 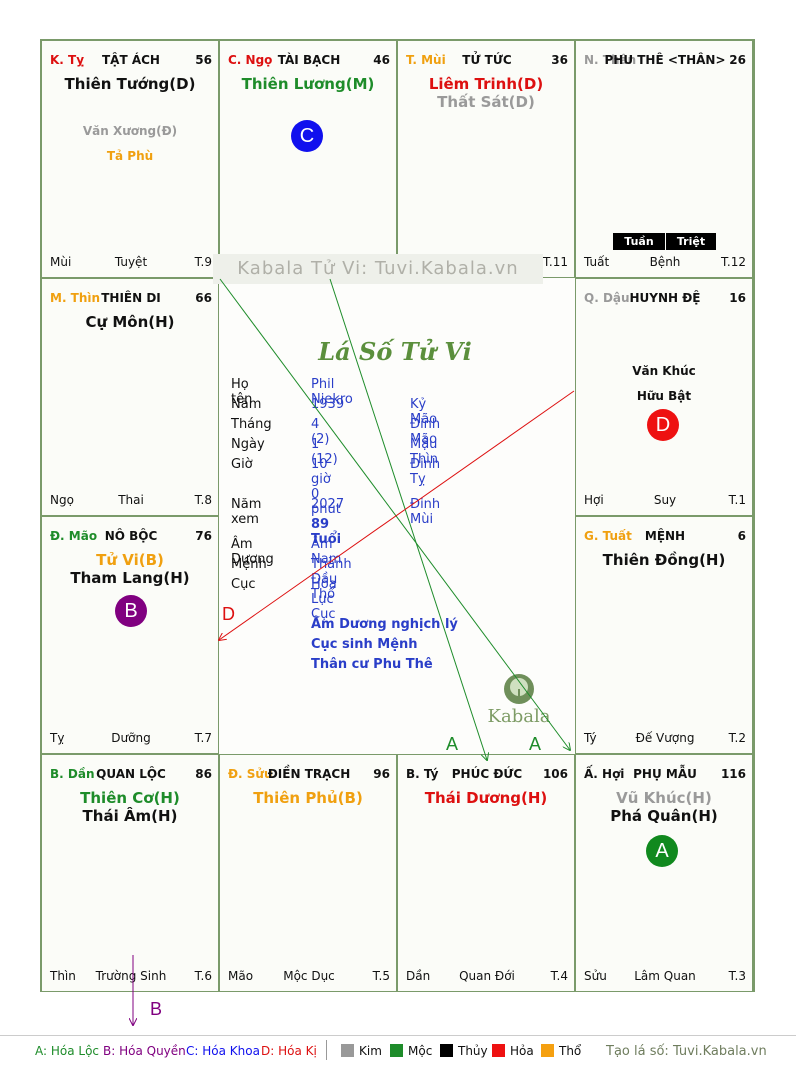 I want to click on hoa-loc-circle: A, so click(x=662, y=851).